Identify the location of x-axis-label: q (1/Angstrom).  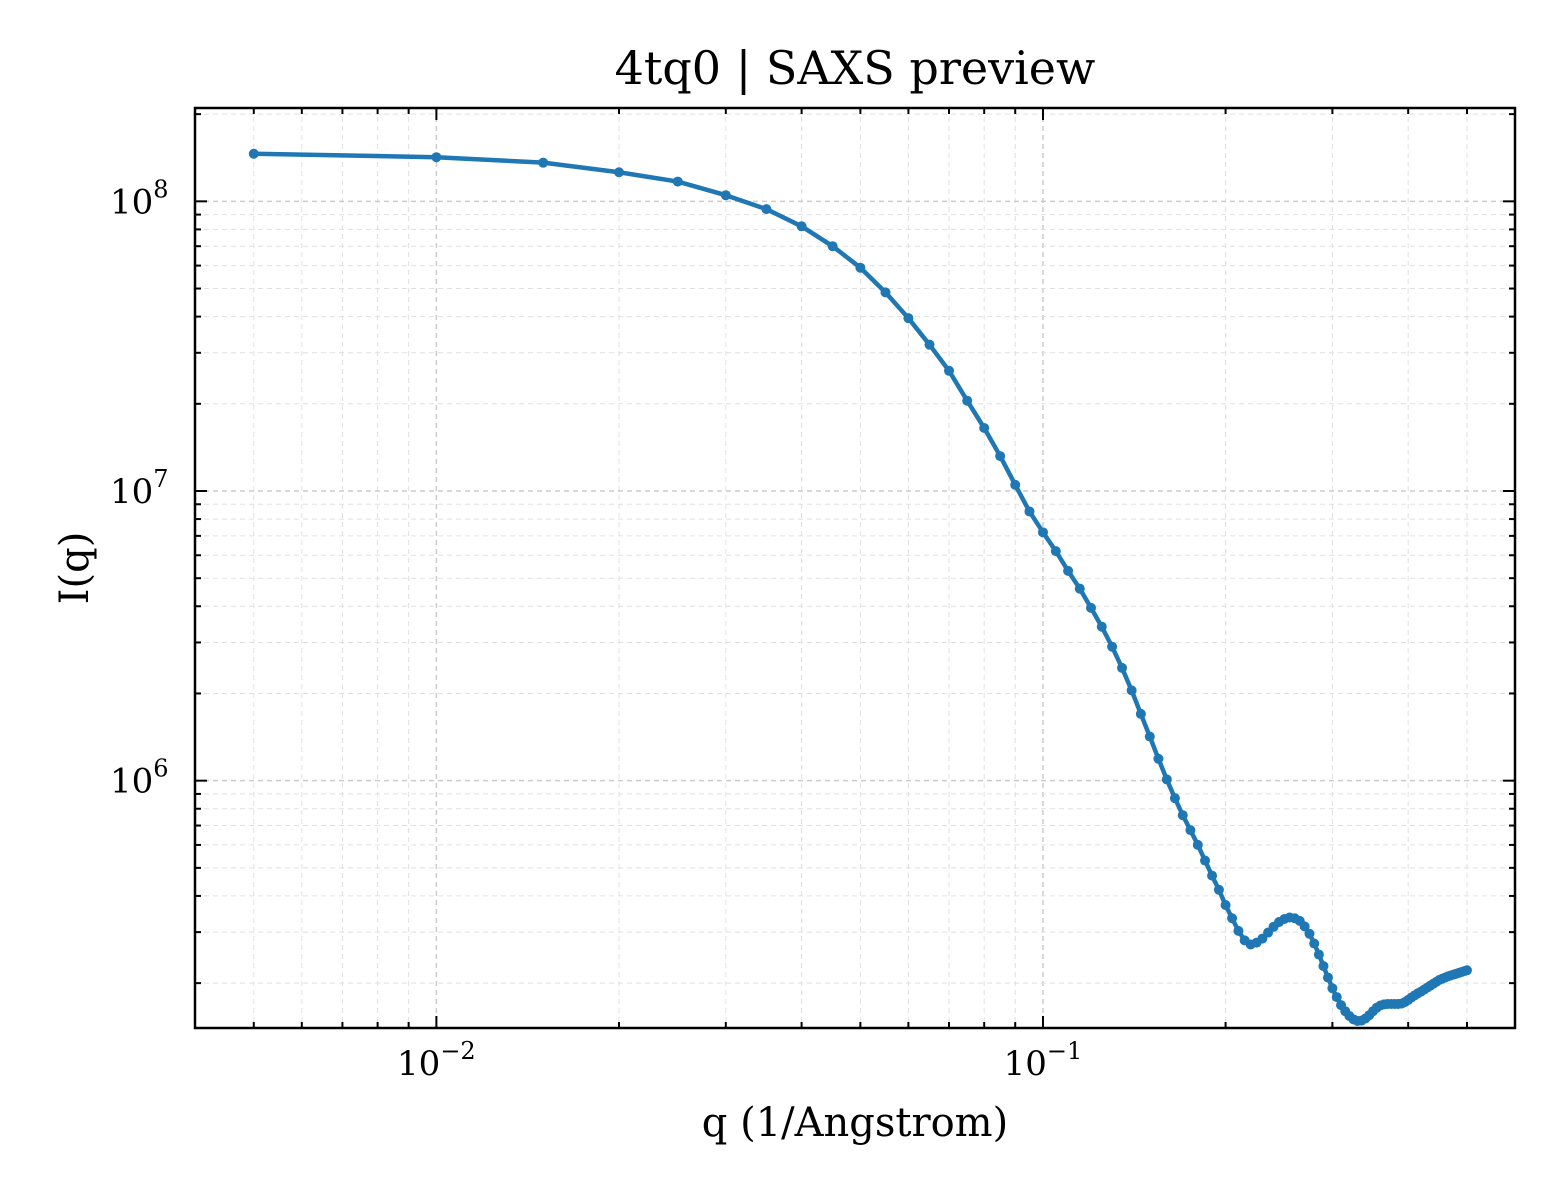
(855, 1123).